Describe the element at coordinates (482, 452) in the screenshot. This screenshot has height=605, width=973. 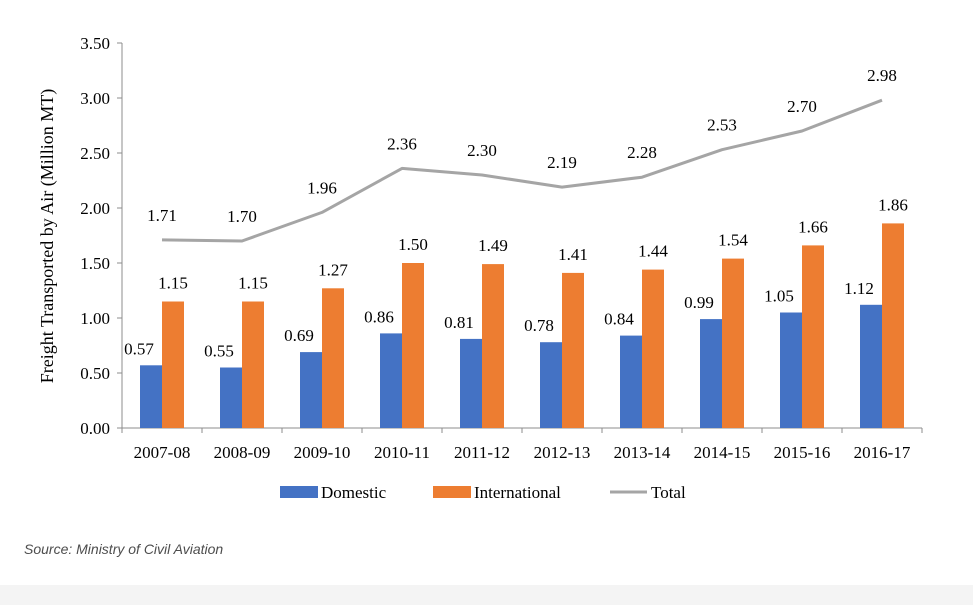
I see `x-tick-label: 2011-12` at that location.